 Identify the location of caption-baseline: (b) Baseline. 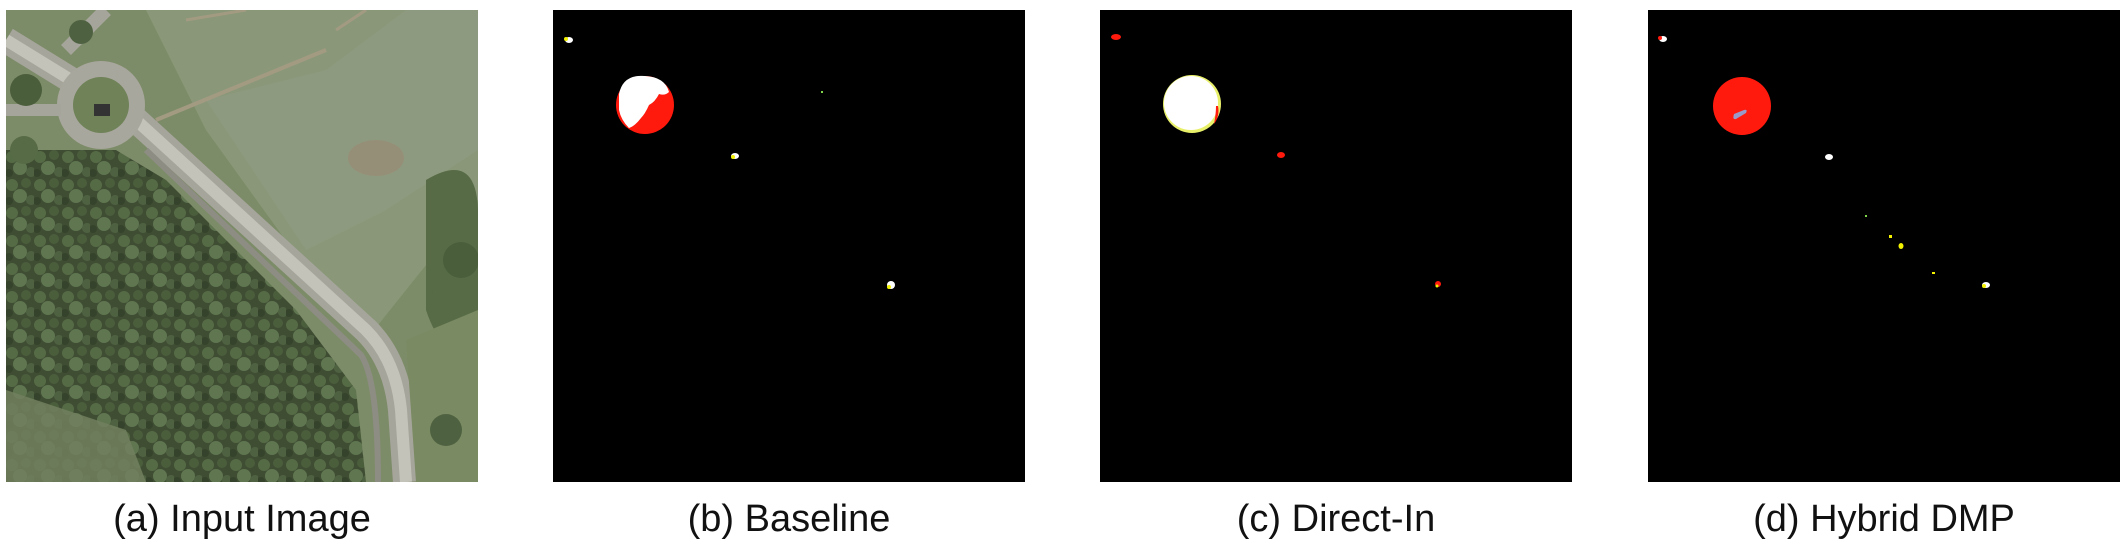
(789, 519).